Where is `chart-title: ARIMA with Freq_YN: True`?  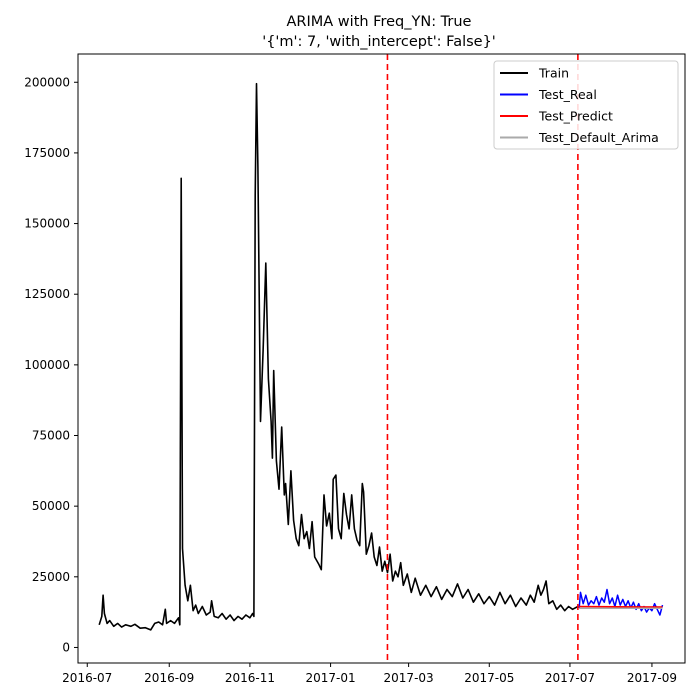 chart-title: ARIMA with Freq_YN: True is located at coordinates (379, 22).